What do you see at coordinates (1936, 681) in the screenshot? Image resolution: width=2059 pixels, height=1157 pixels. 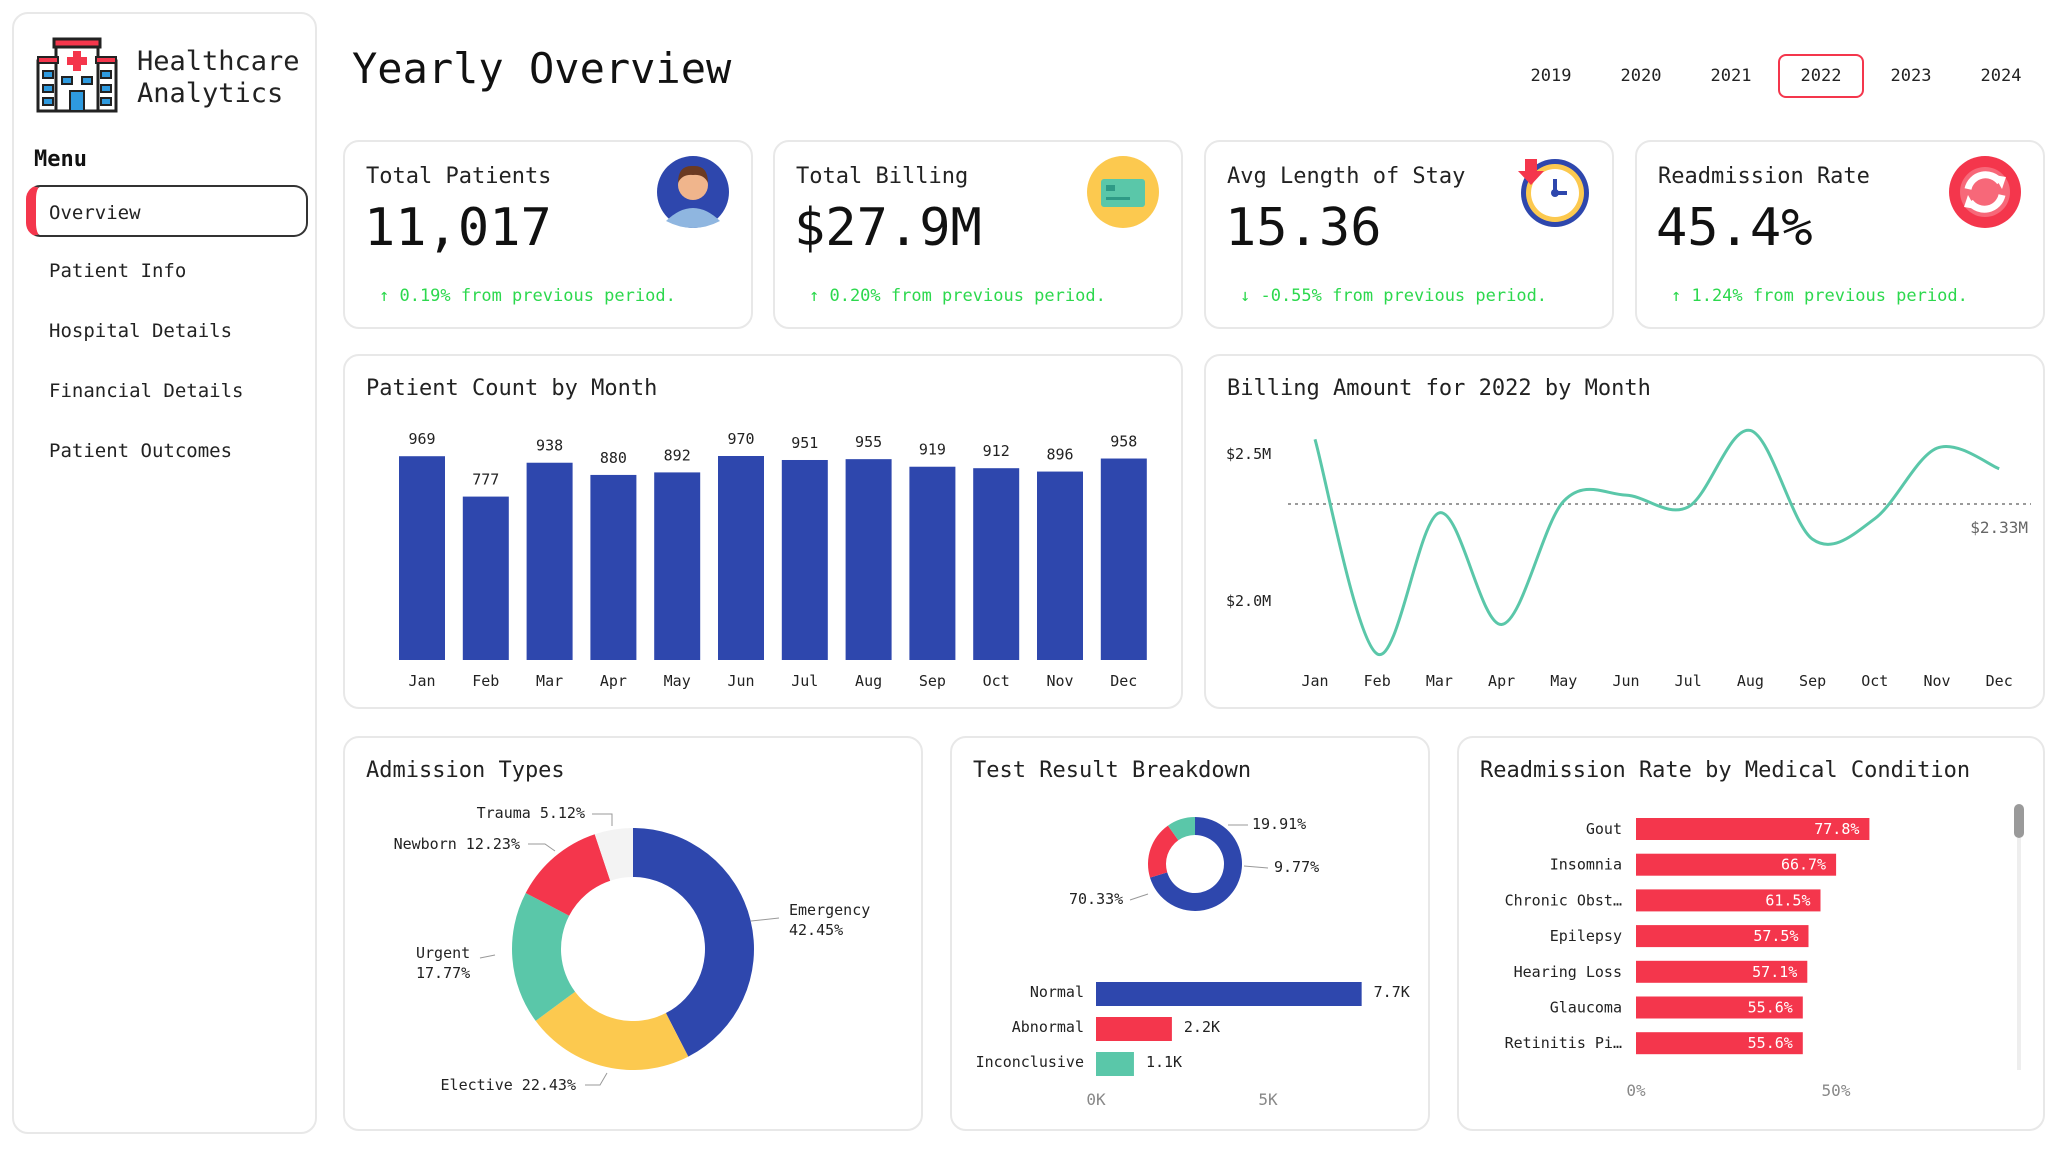 I see `x-tick-label: Nov` at bounding box center [1936, 681].